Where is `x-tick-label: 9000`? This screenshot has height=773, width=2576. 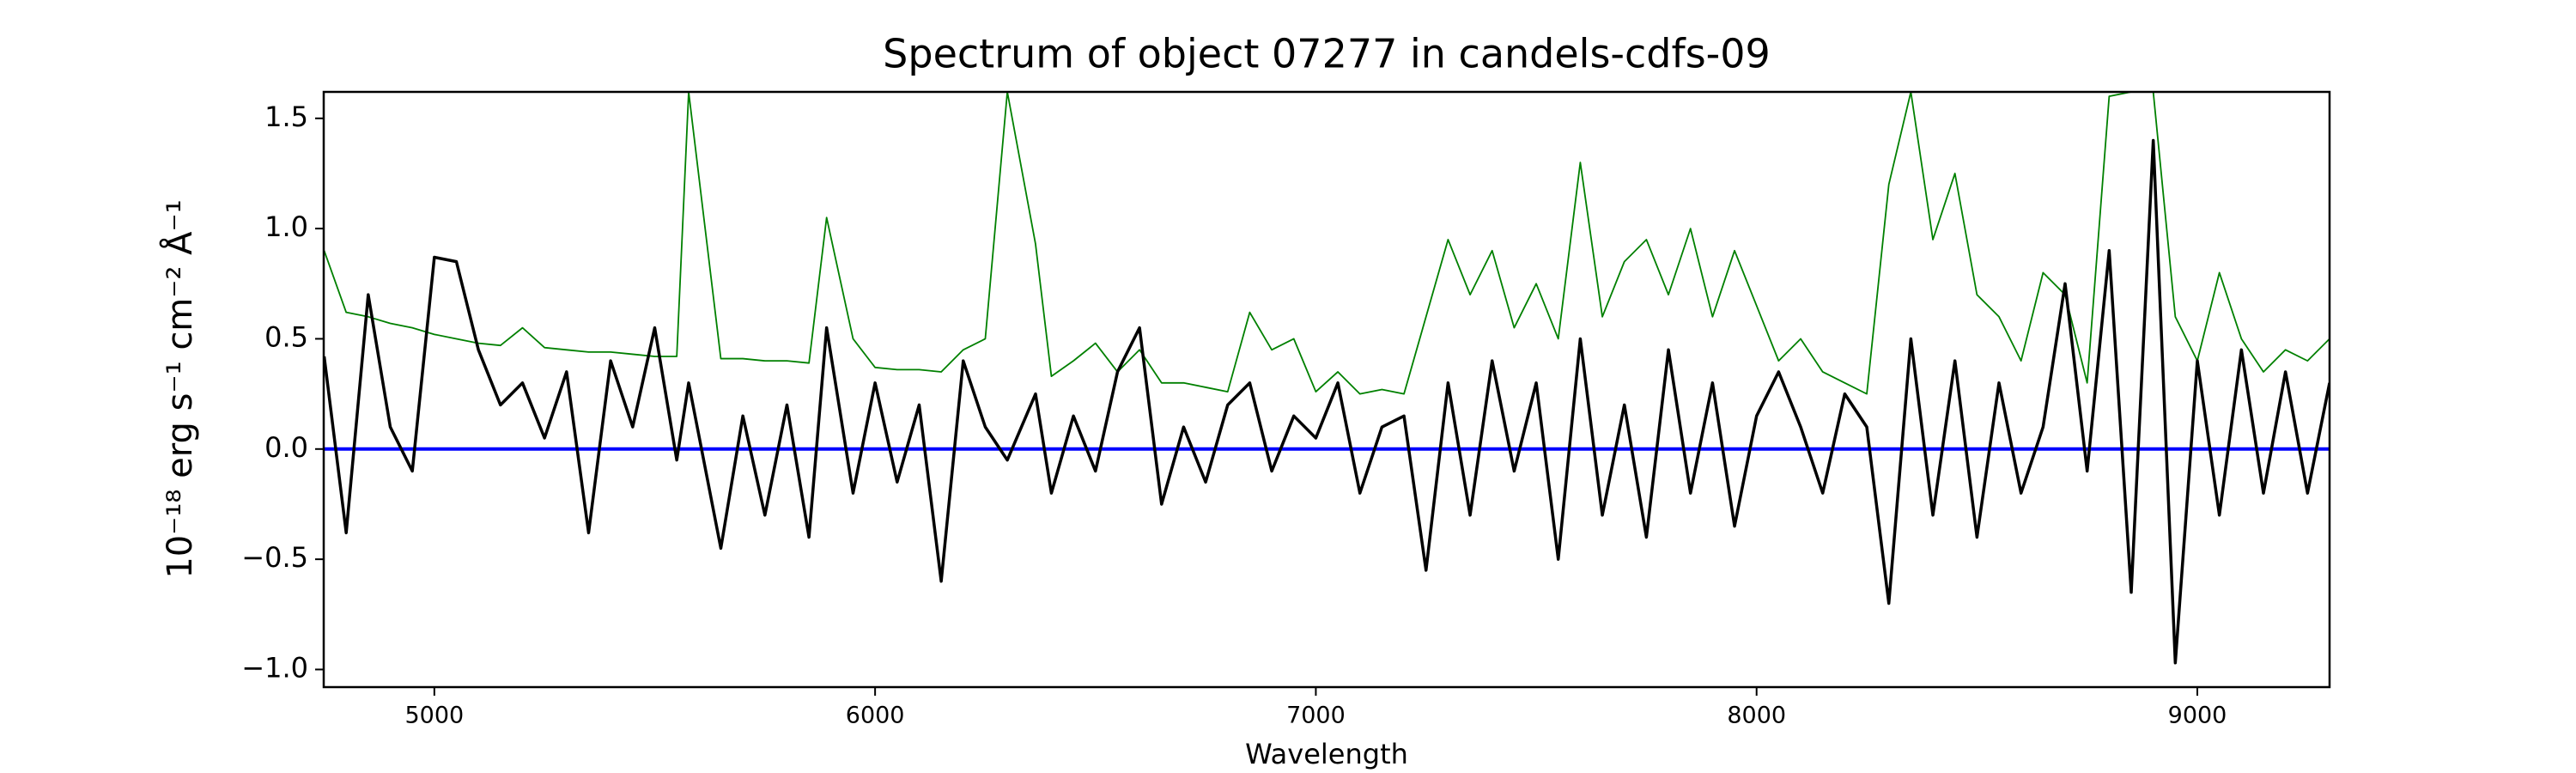
x-tick-label: 9000 is located at coordinates (2197, 716).